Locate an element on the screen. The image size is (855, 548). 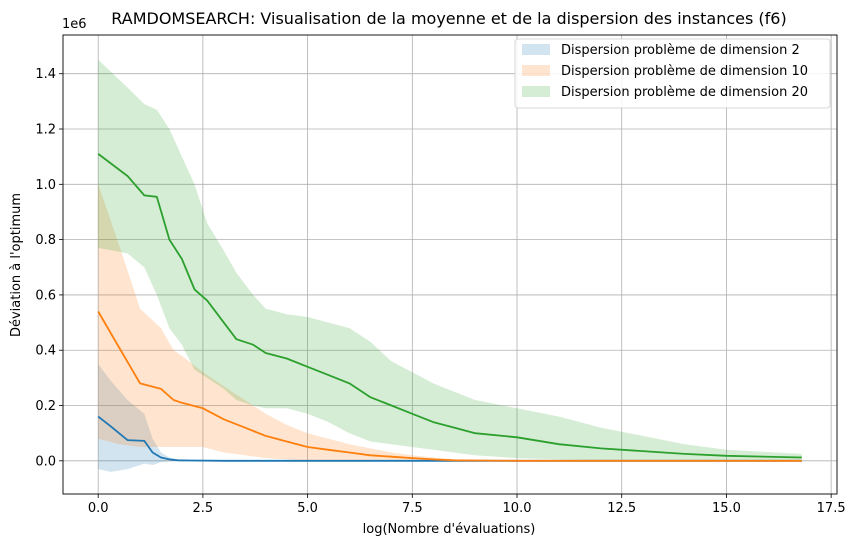
y-tick-label: 1.2 is located at coordinates (45, 130).